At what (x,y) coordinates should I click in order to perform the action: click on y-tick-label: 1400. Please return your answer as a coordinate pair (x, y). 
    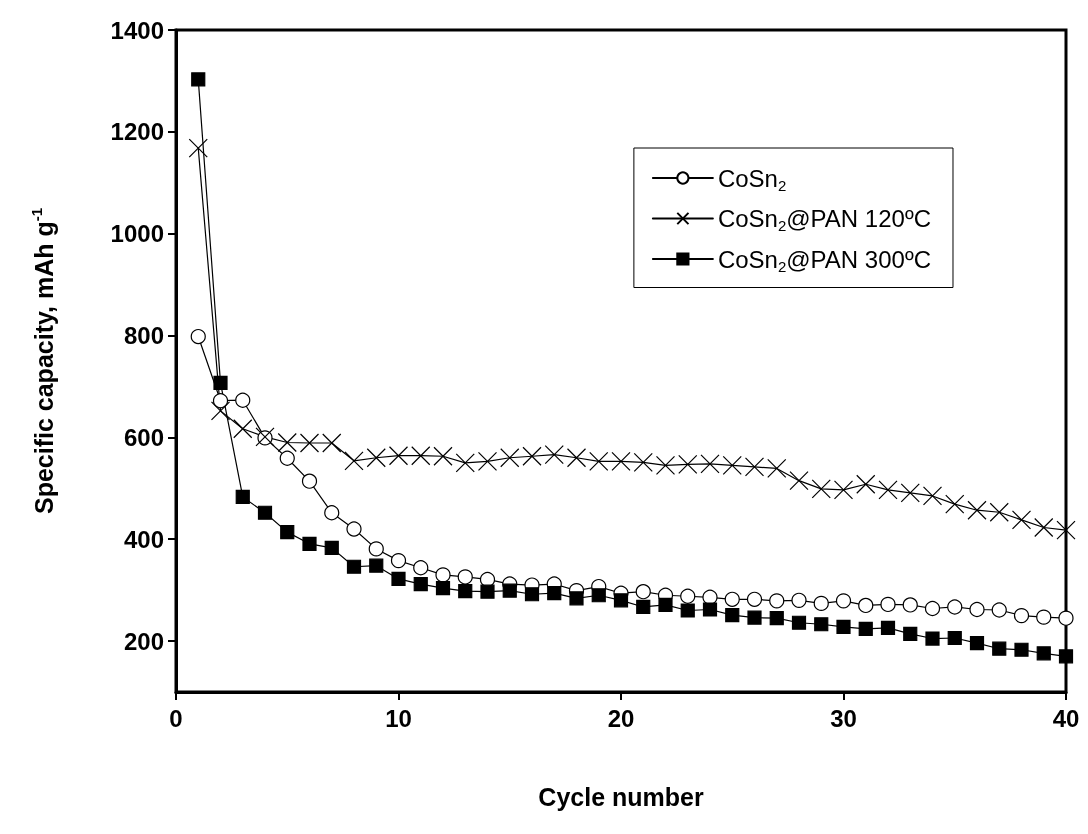
    Looking at the image, I should click on (137, 30).